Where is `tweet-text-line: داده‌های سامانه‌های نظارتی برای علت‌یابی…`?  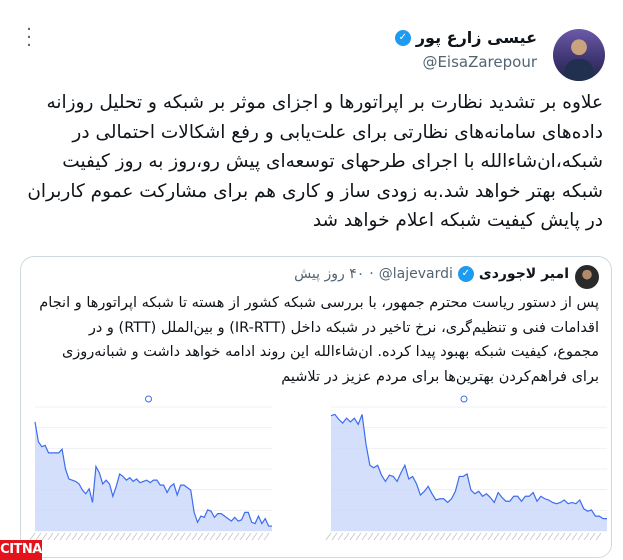 tweet-text-line: داده‌های سامانه‌های نظارتی برای علت‌یابی… is located at coordinates (337, 132).